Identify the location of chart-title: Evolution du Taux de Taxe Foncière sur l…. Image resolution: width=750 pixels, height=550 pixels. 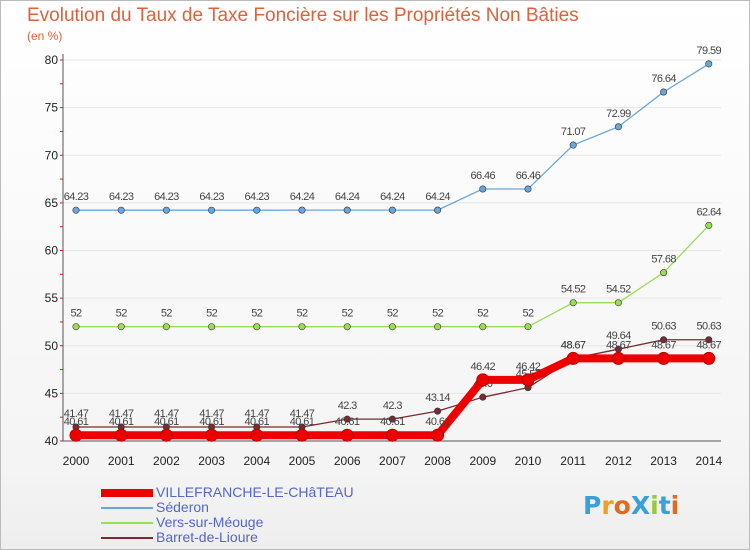
(303, 15).